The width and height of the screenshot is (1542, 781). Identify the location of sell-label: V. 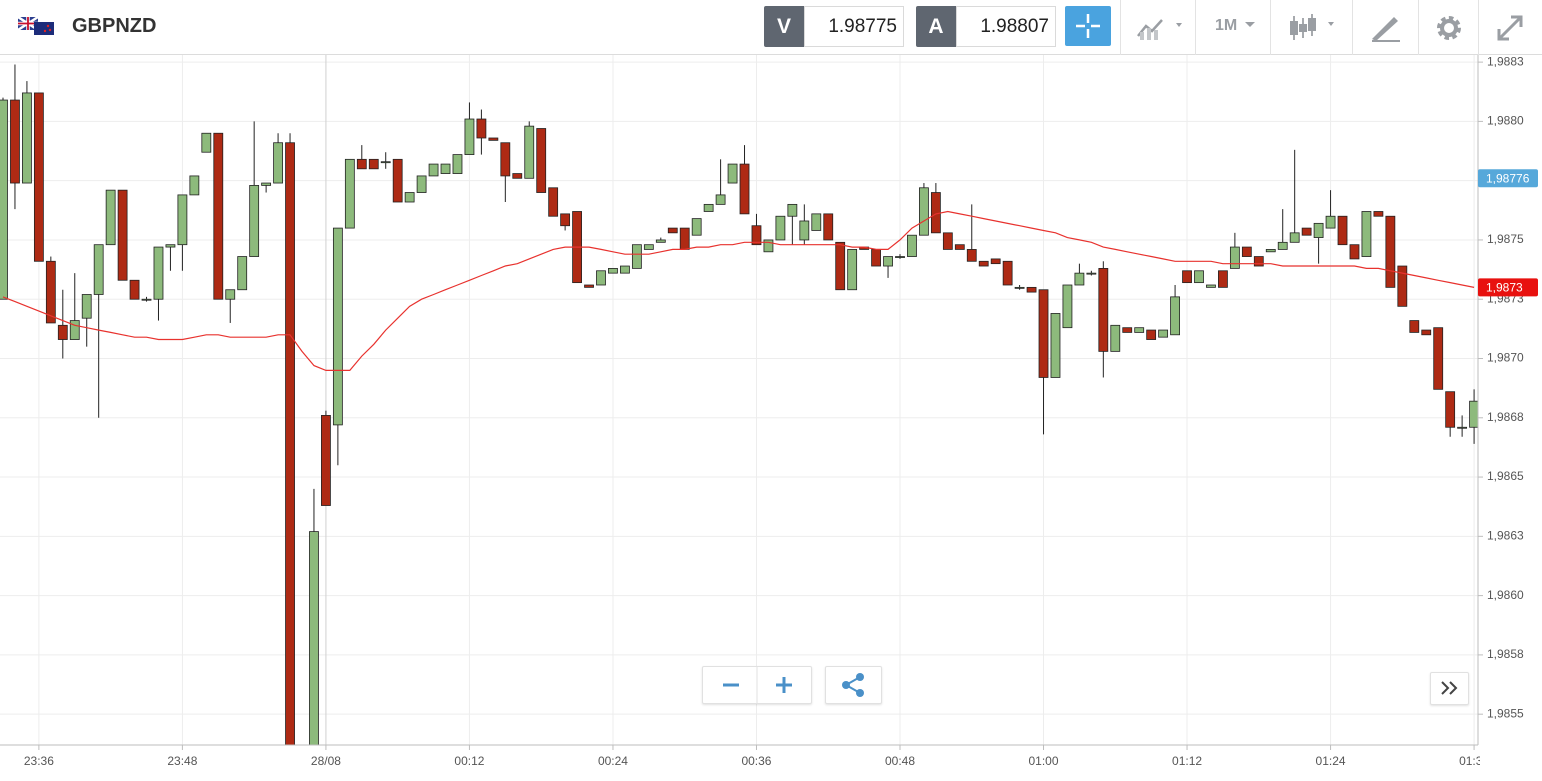
(784, 26).